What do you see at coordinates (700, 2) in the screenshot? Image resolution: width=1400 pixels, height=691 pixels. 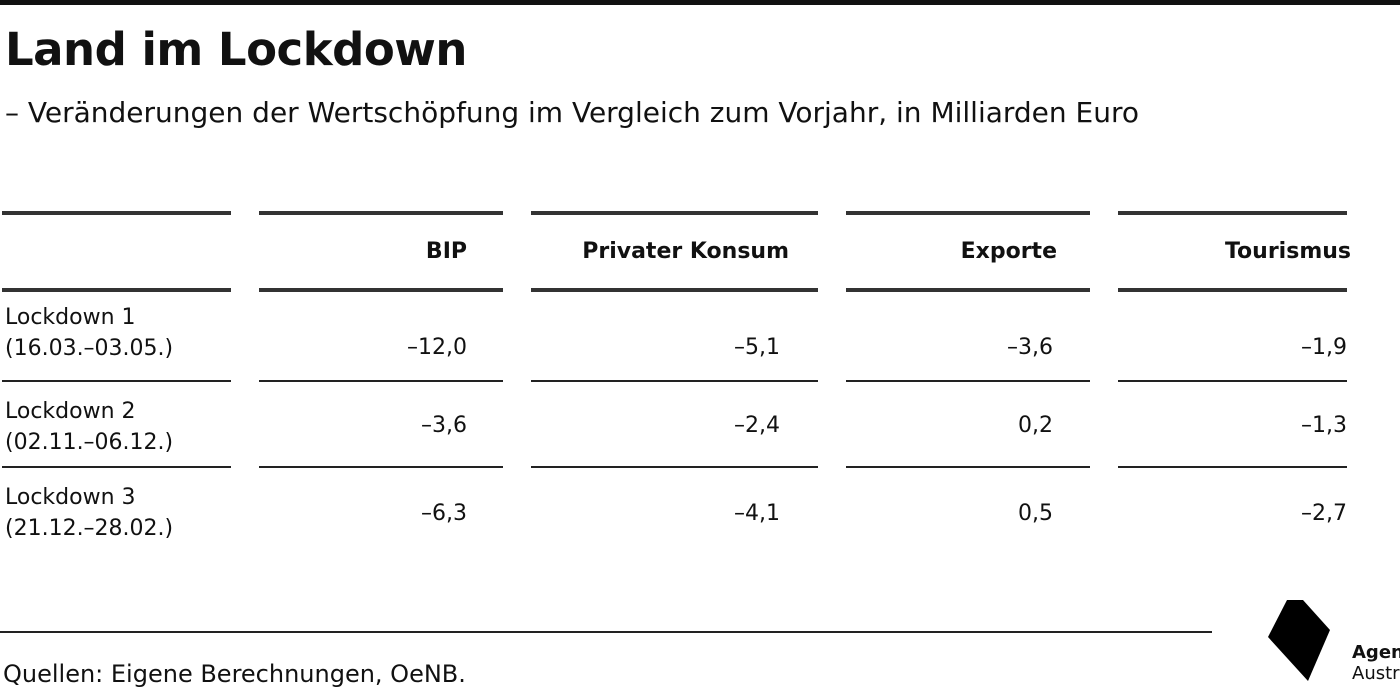 I see `top-rule` at bounding box center [700, 2].